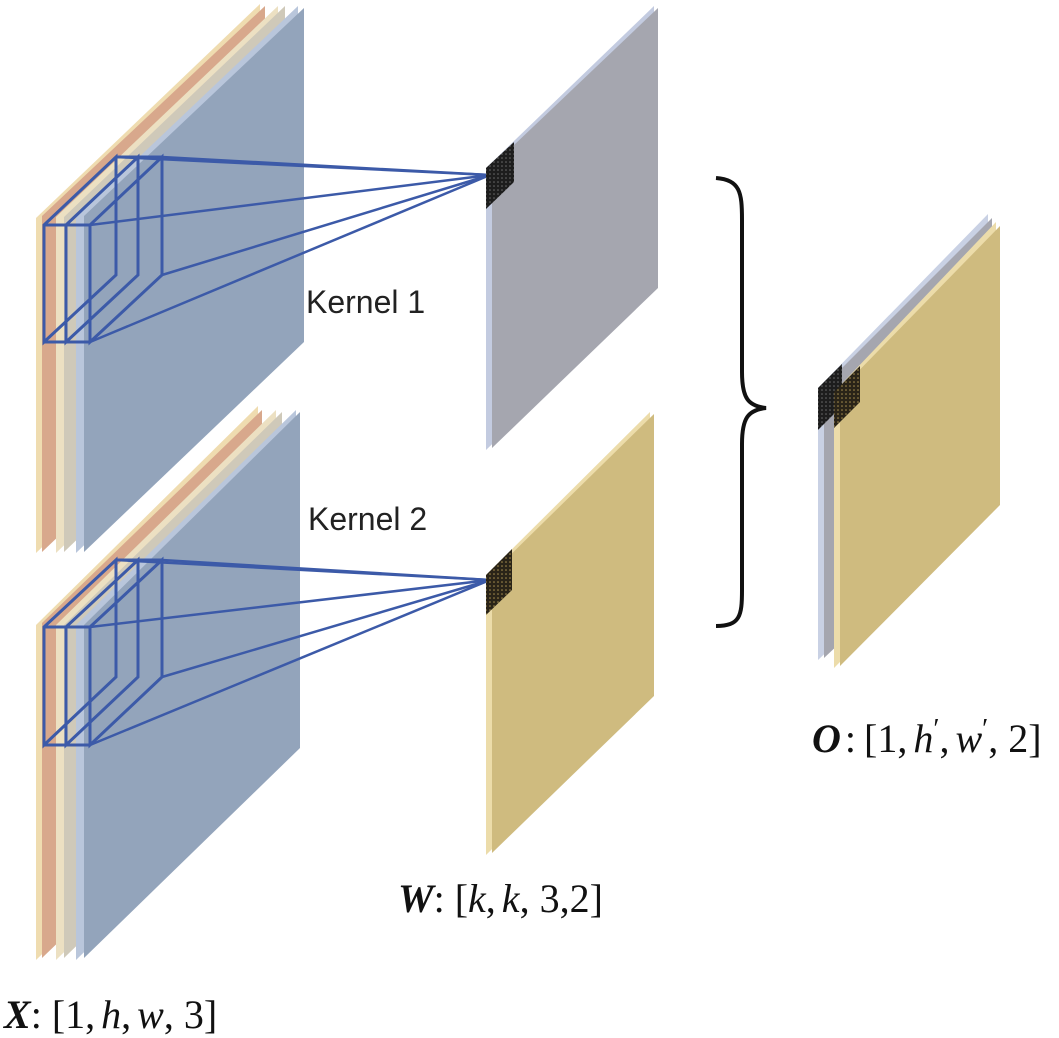  I want to click on input-symbol: X, so click(17, 1014).